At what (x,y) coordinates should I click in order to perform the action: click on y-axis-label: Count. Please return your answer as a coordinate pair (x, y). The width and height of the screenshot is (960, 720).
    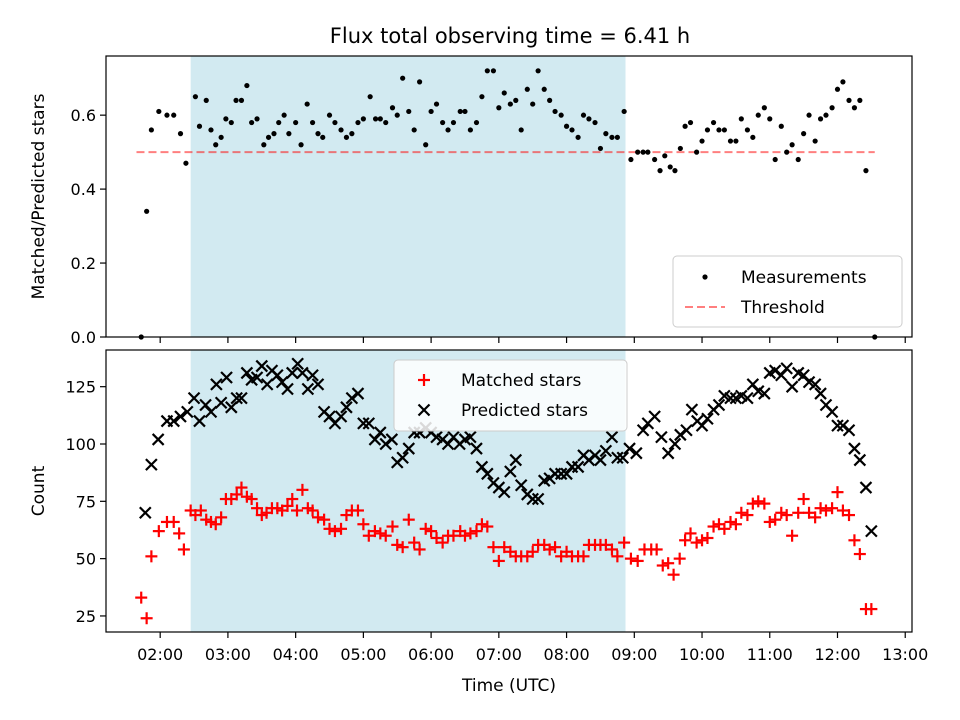
    Looking at the image, I should click on (39, 490).